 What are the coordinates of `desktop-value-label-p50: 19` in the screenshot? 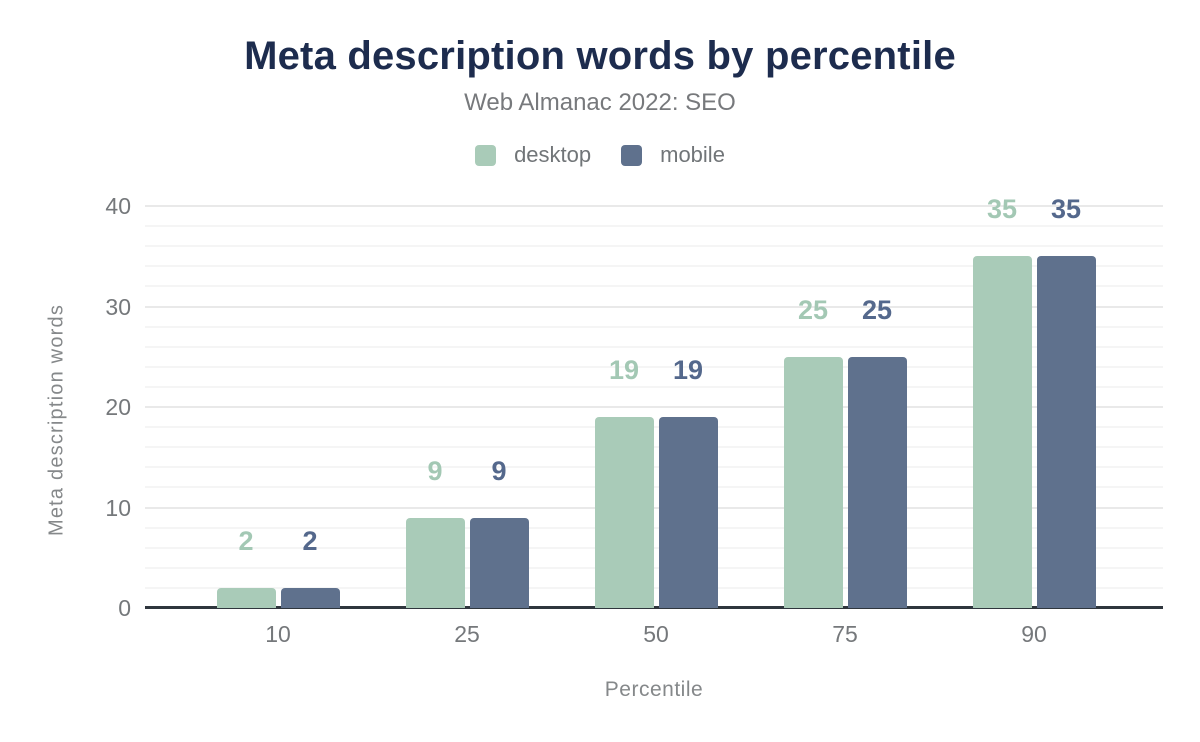 It's located at (624, 370).